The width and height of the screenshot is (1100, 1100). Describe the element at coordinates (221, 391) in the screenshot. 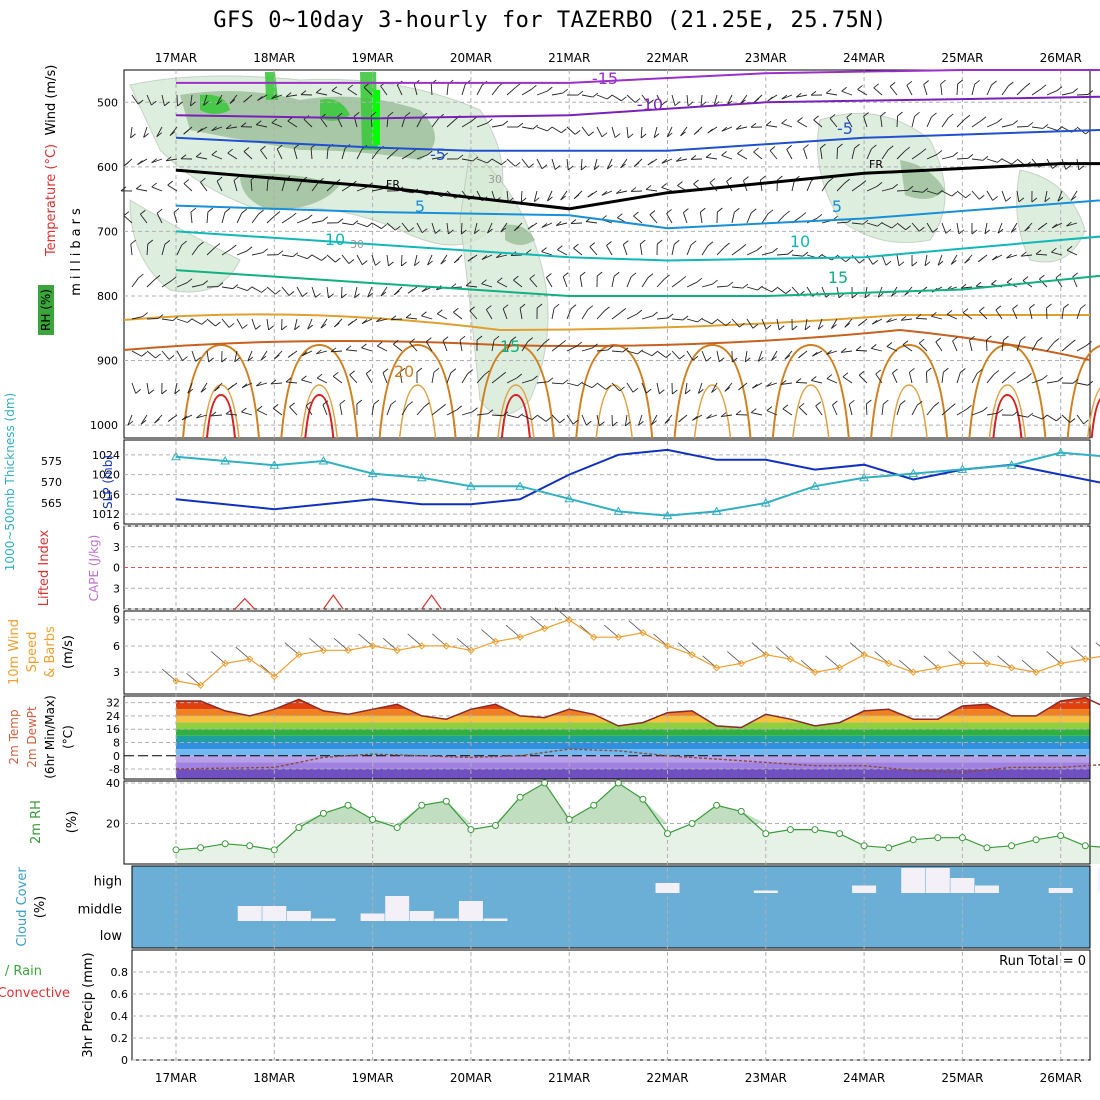

I see `isotherm-20-bump` at that location.